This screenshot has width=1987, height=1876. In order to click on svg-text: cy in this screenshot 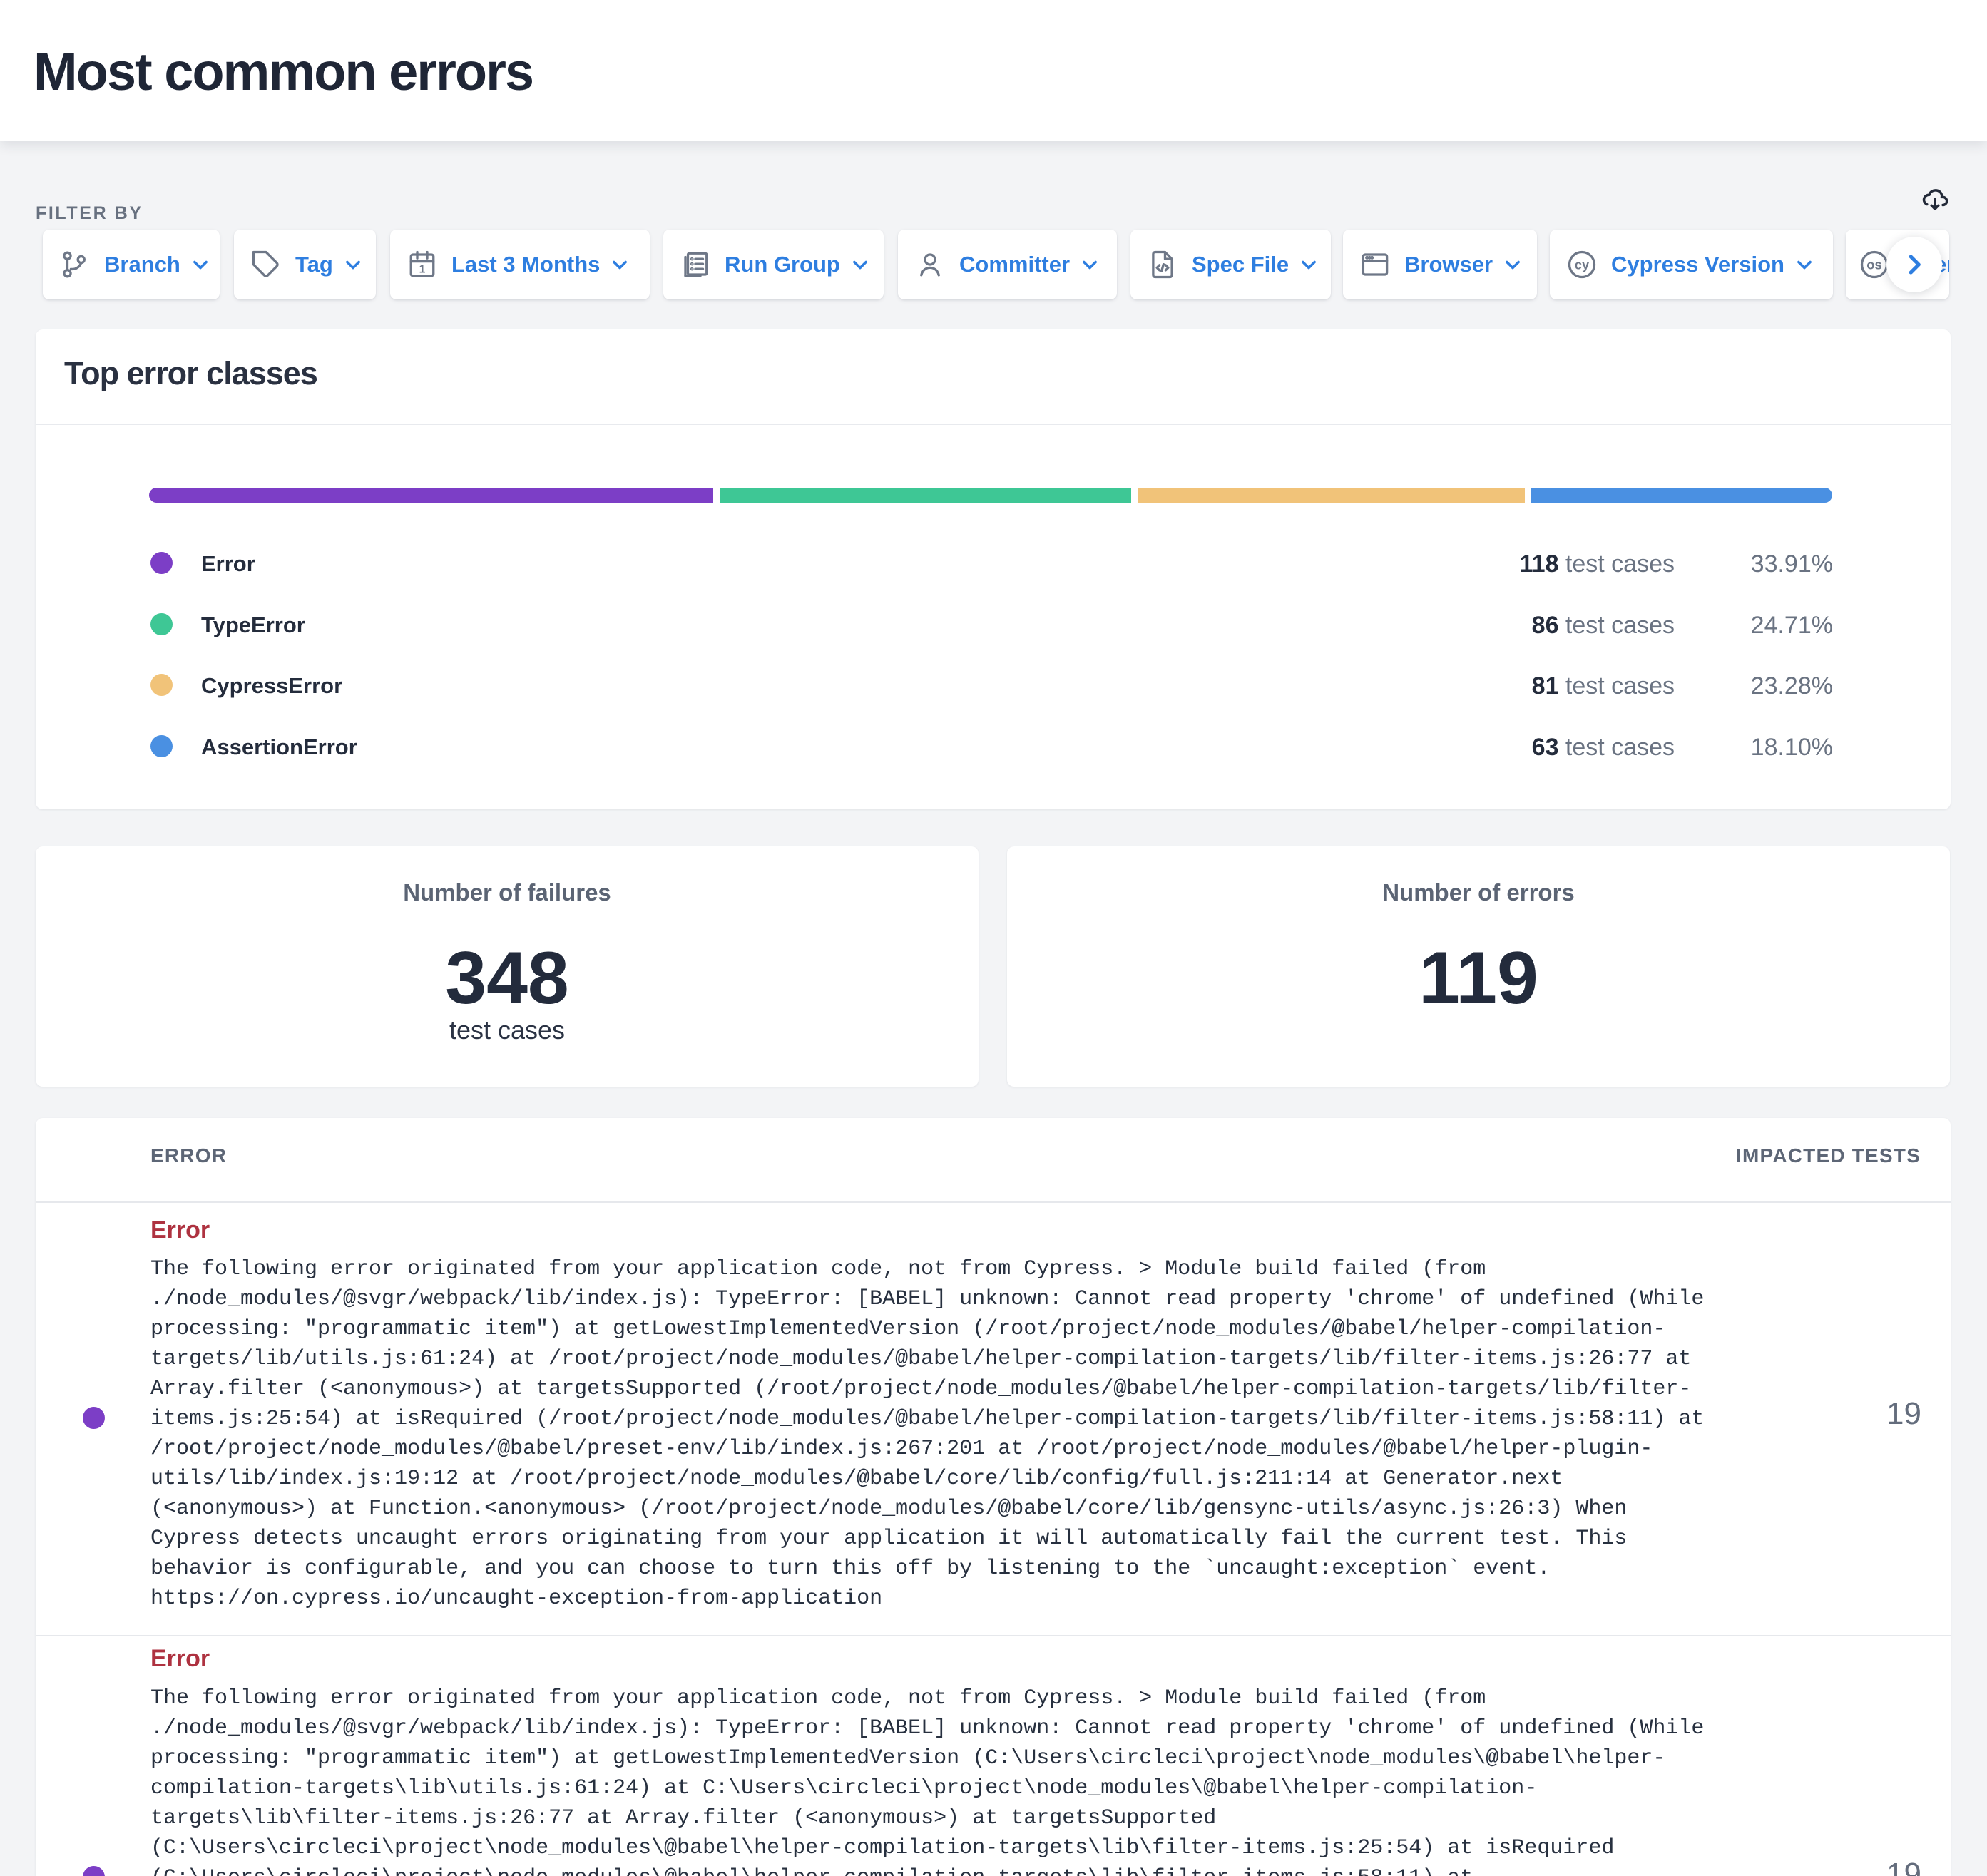, I will do `click(1582, 264)`.